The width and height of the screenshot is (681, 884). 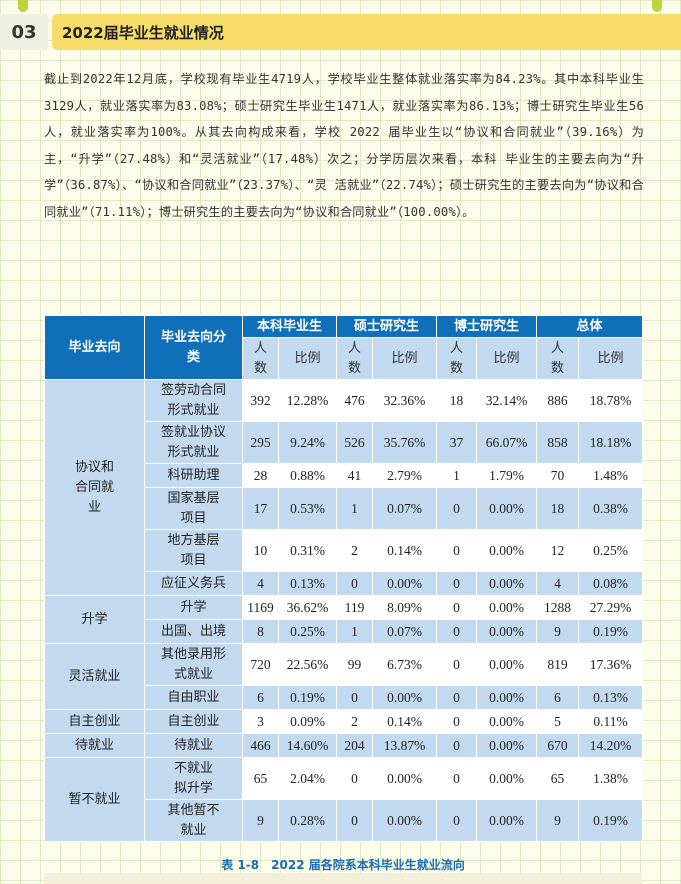 I want to click on value-cell: 8.09%, so click(x=405, y=607).